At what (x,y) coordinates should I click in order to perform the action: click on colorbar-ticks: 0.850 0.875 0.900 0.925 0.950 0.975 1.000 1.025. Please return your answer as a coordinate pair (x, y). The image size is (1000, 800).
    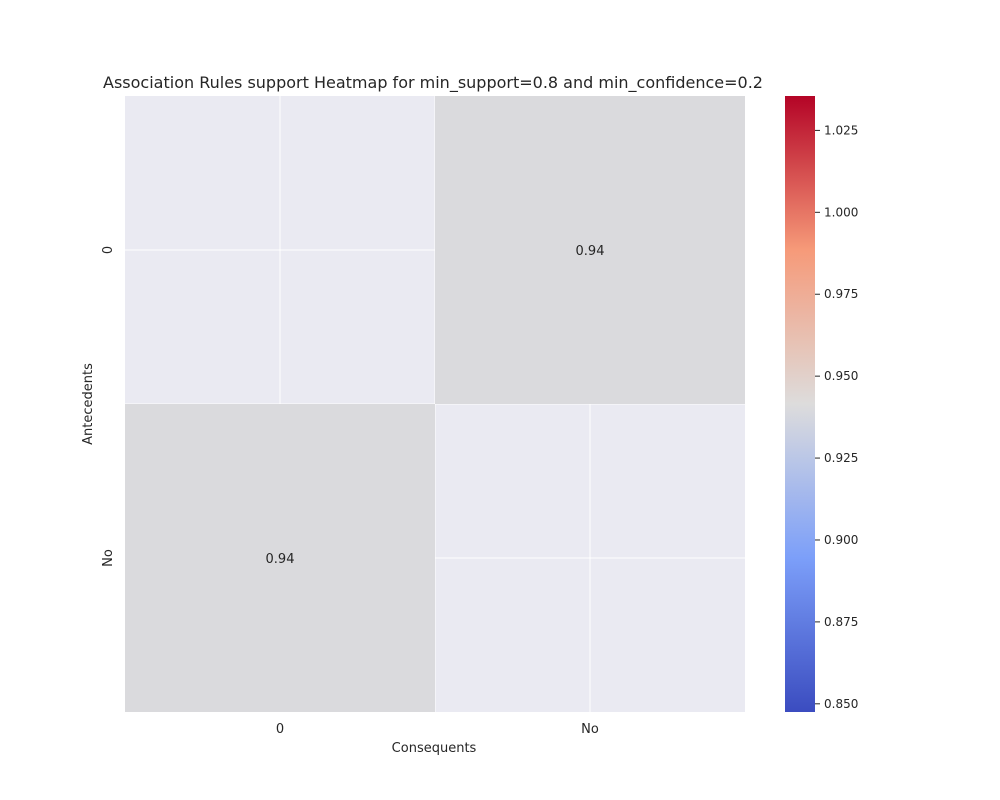
    Looking at the image, I should click on (836, 417).